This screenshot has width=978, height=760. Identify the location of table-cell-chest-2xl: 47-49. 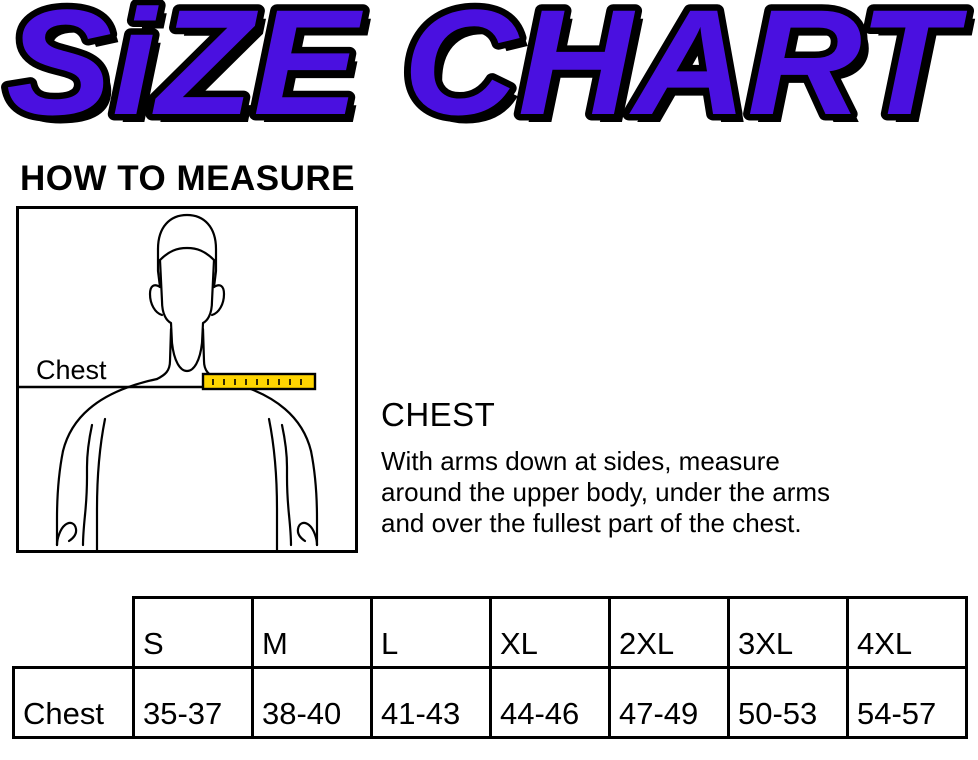
(669, 702).